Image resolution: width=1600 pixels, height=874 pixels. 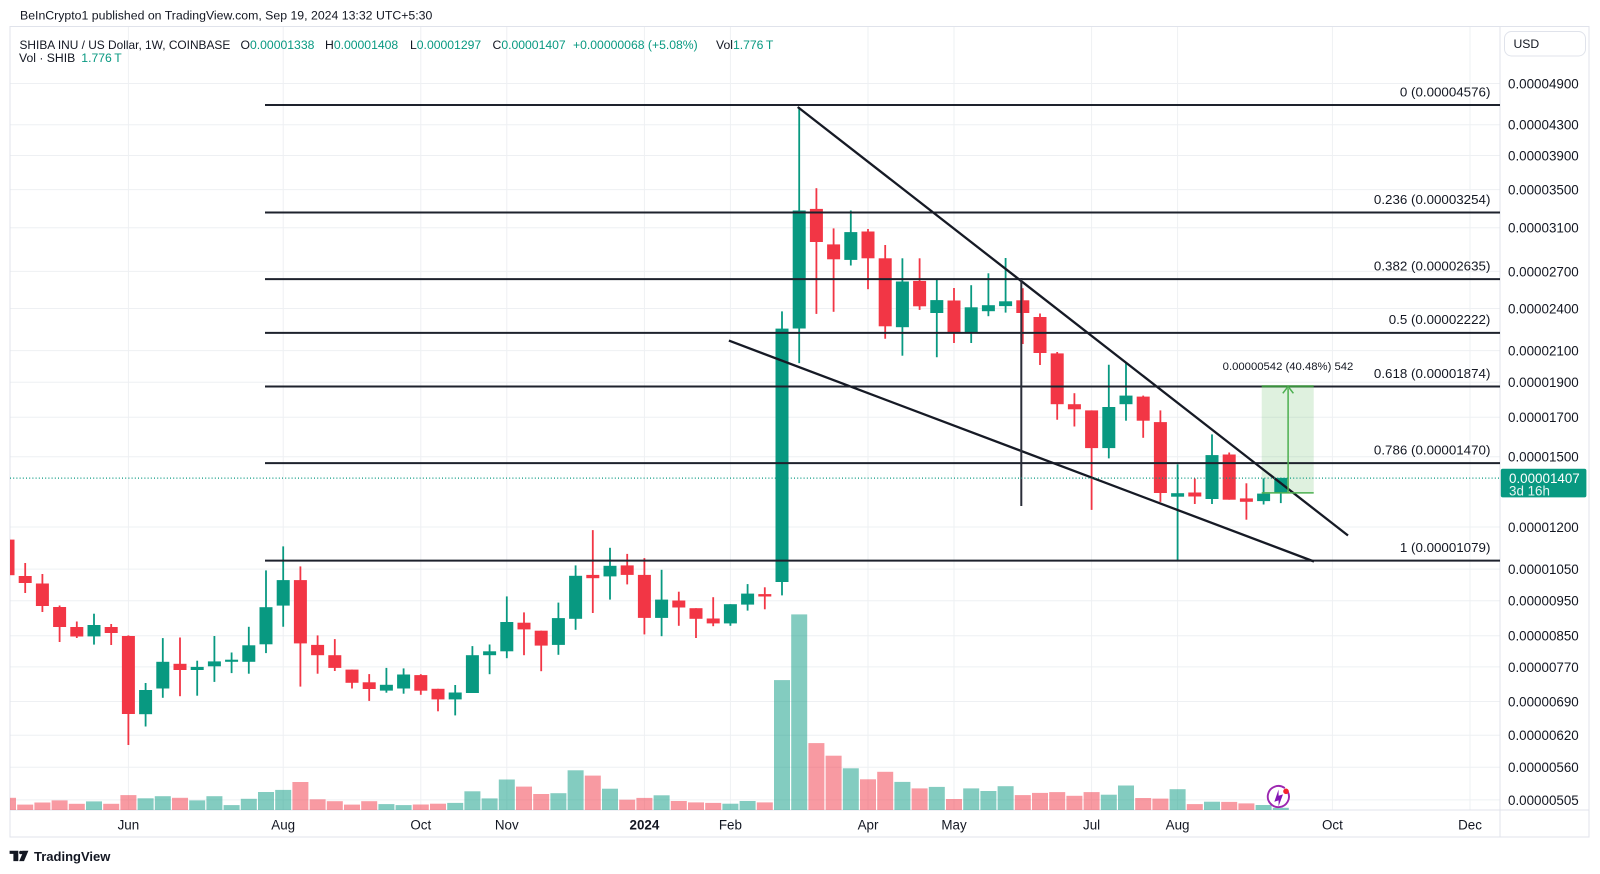 I want to click on svg-text: 0.00004900, so click(x=1543, y=83).